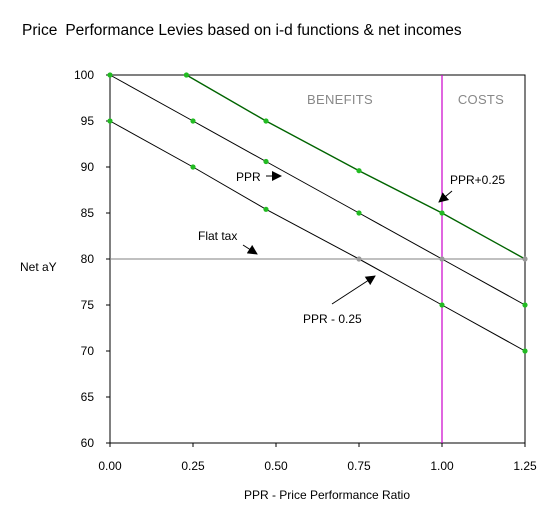 The width and height of the screenshot is (552, 517). Describe the element at coordinates (442, 466) in the screenshot. I see `x-tick-label: 1.00` at that location.